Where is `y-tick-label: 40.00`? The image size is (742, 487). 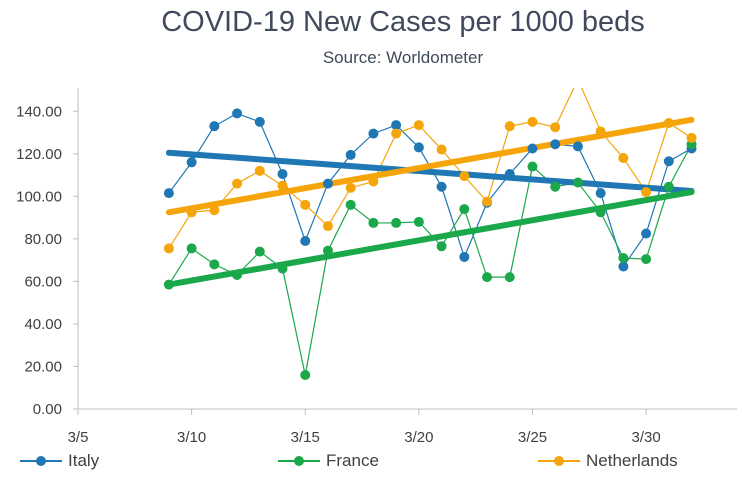 y-tick-label: 40.00 is located at coordinates (43, 324).